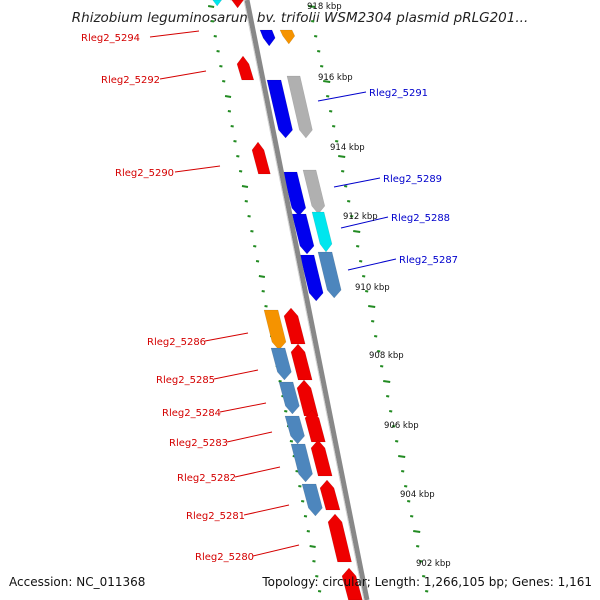 The image size is (600, 600). Describe the element at coordinates (420, 218) in the screenshot. I see `gene-label-rleg2_5288: Rleg2_5288` at that location.